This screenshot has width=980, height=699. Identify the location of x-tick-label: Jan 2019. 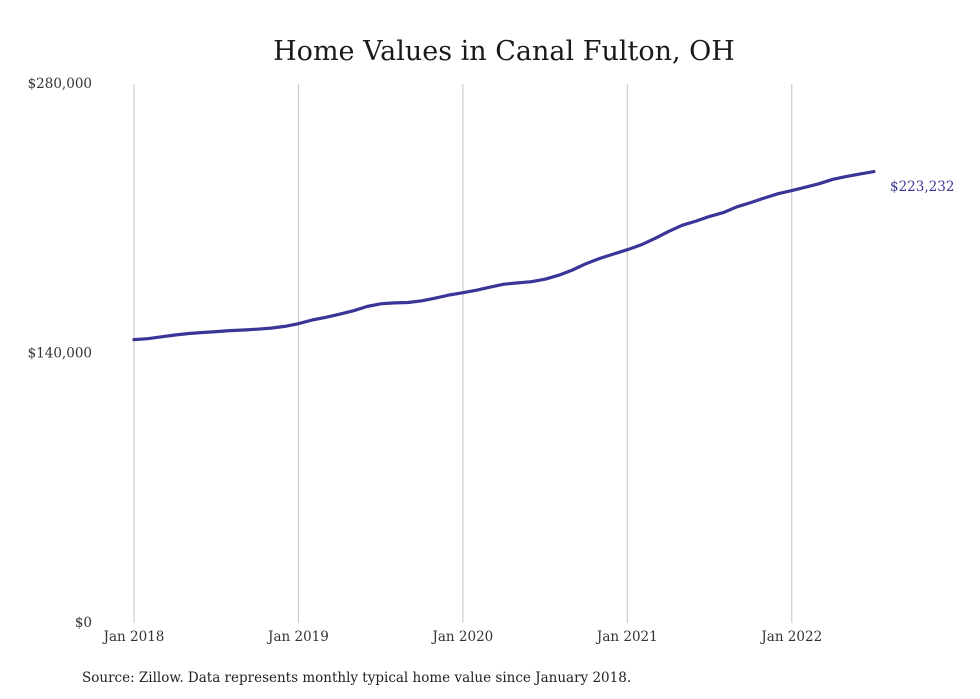
(297, 637).